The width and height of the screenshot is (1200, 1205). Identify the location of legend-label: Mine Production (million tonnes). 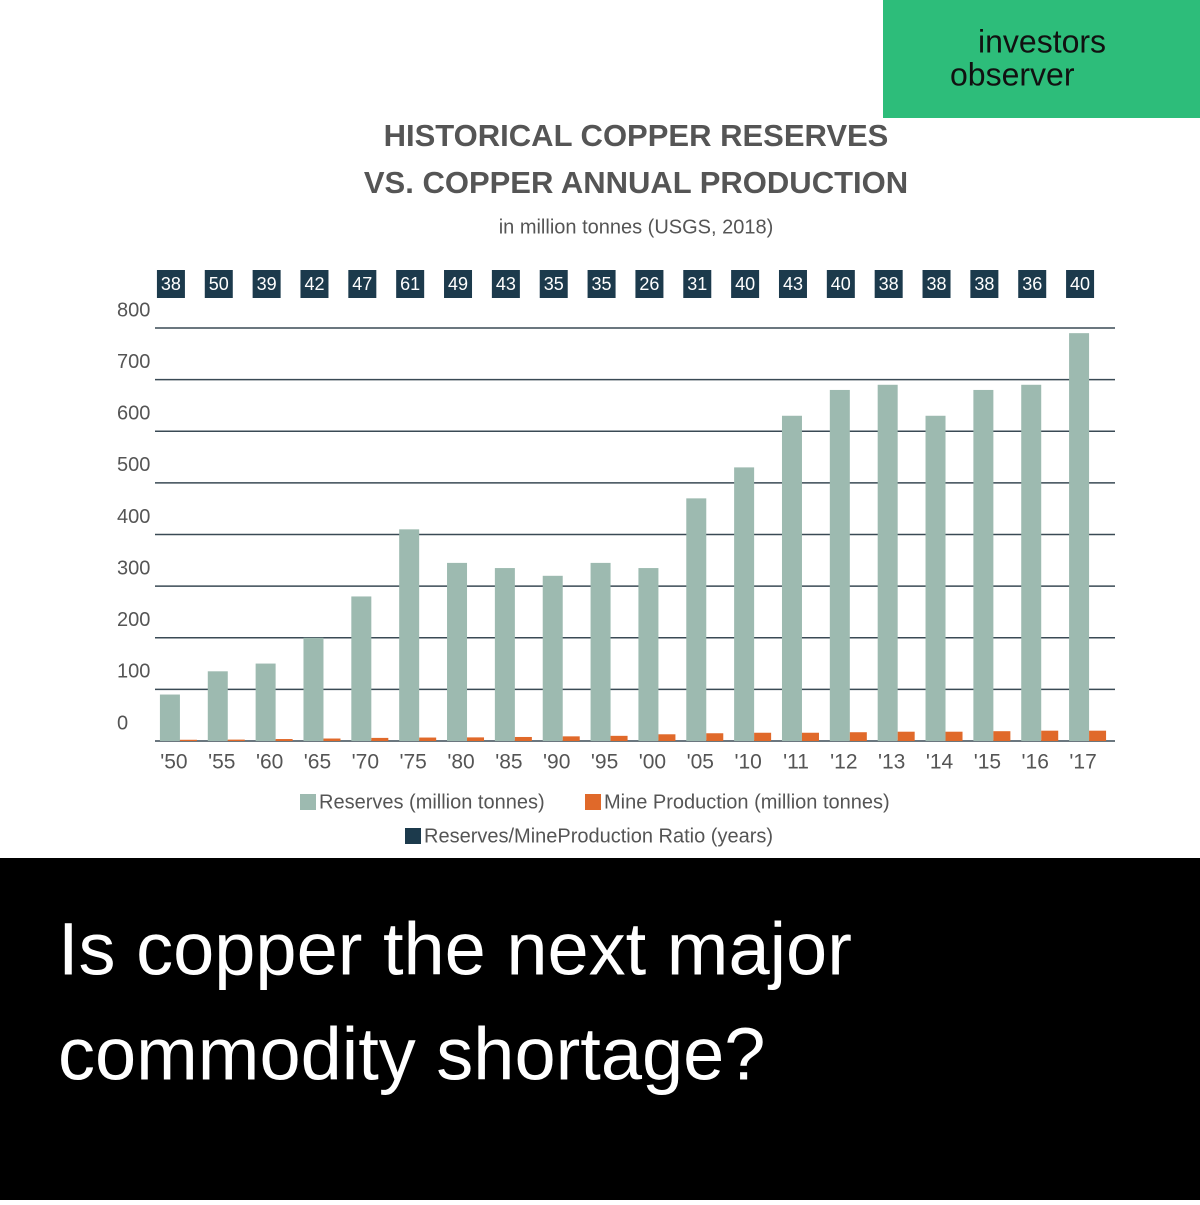
(747, 802).